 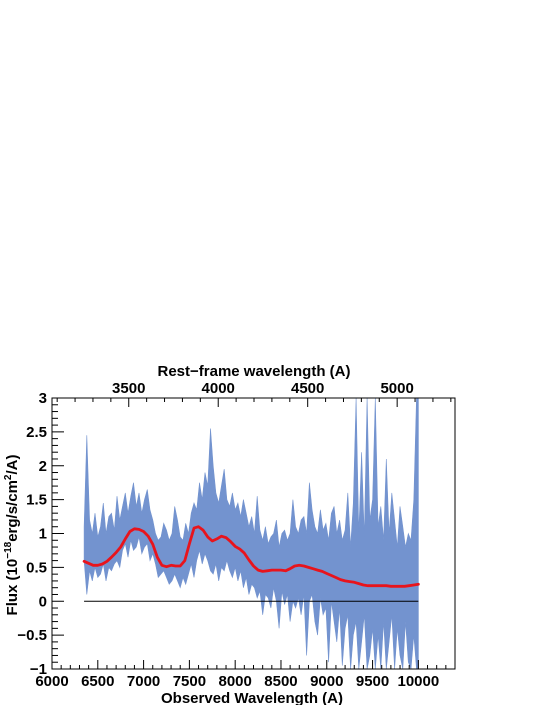 I want to click on y-axis-title-part: /A), so click(x=12, y=465).